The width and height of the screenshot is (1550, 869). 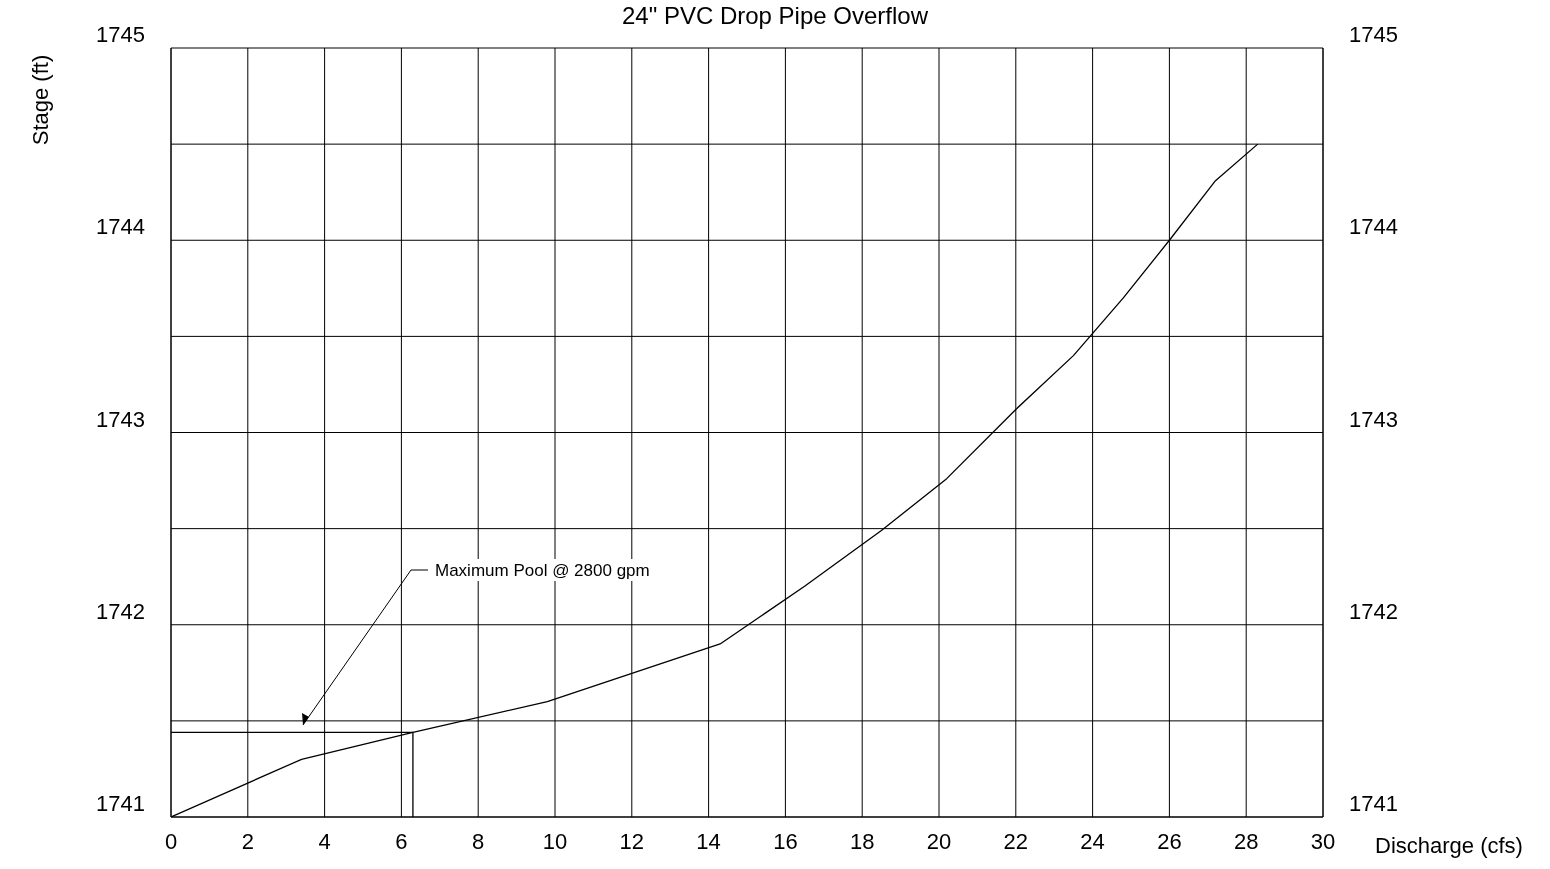 What do you see at coordinates (1373, 227) in the screenshot?
I see `y2-tick-label: 1744` at bounding box center [1373, 227].